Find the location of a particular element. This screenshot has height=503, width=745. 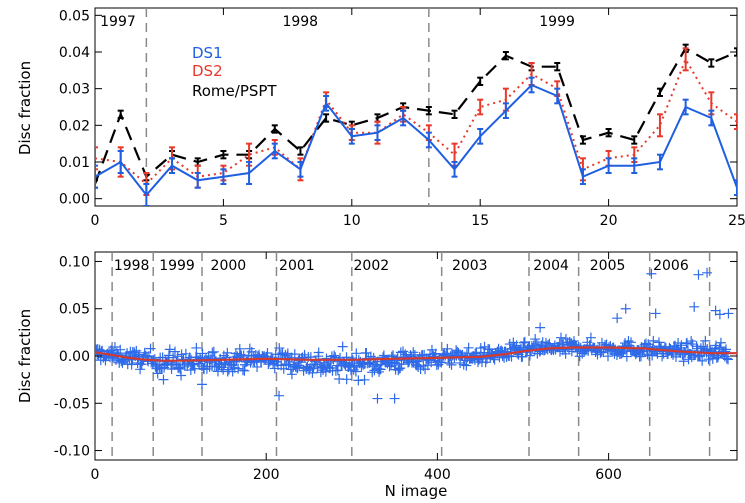

year-label-6: 2004 is located at coordinates (551, 266).